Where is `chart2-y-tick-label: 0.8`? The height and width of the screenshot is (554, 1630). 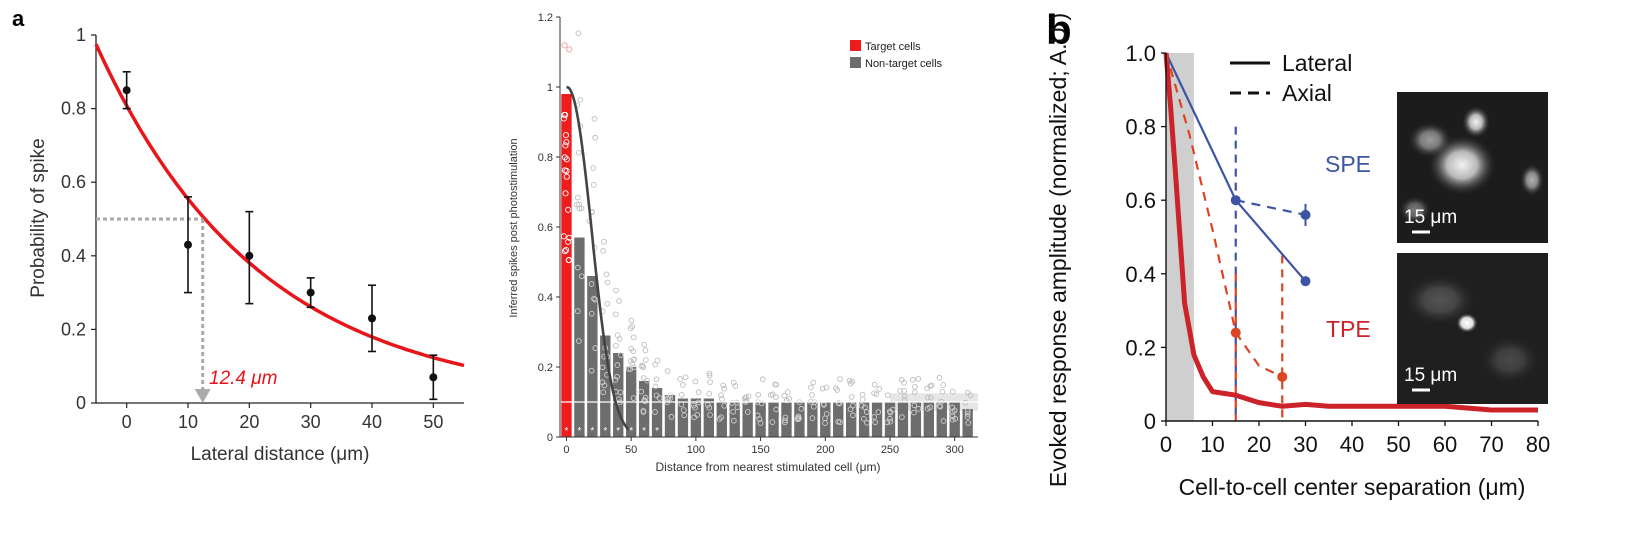 chart2-y-tick-label: 0.8 is located at coordinates (545, 158).